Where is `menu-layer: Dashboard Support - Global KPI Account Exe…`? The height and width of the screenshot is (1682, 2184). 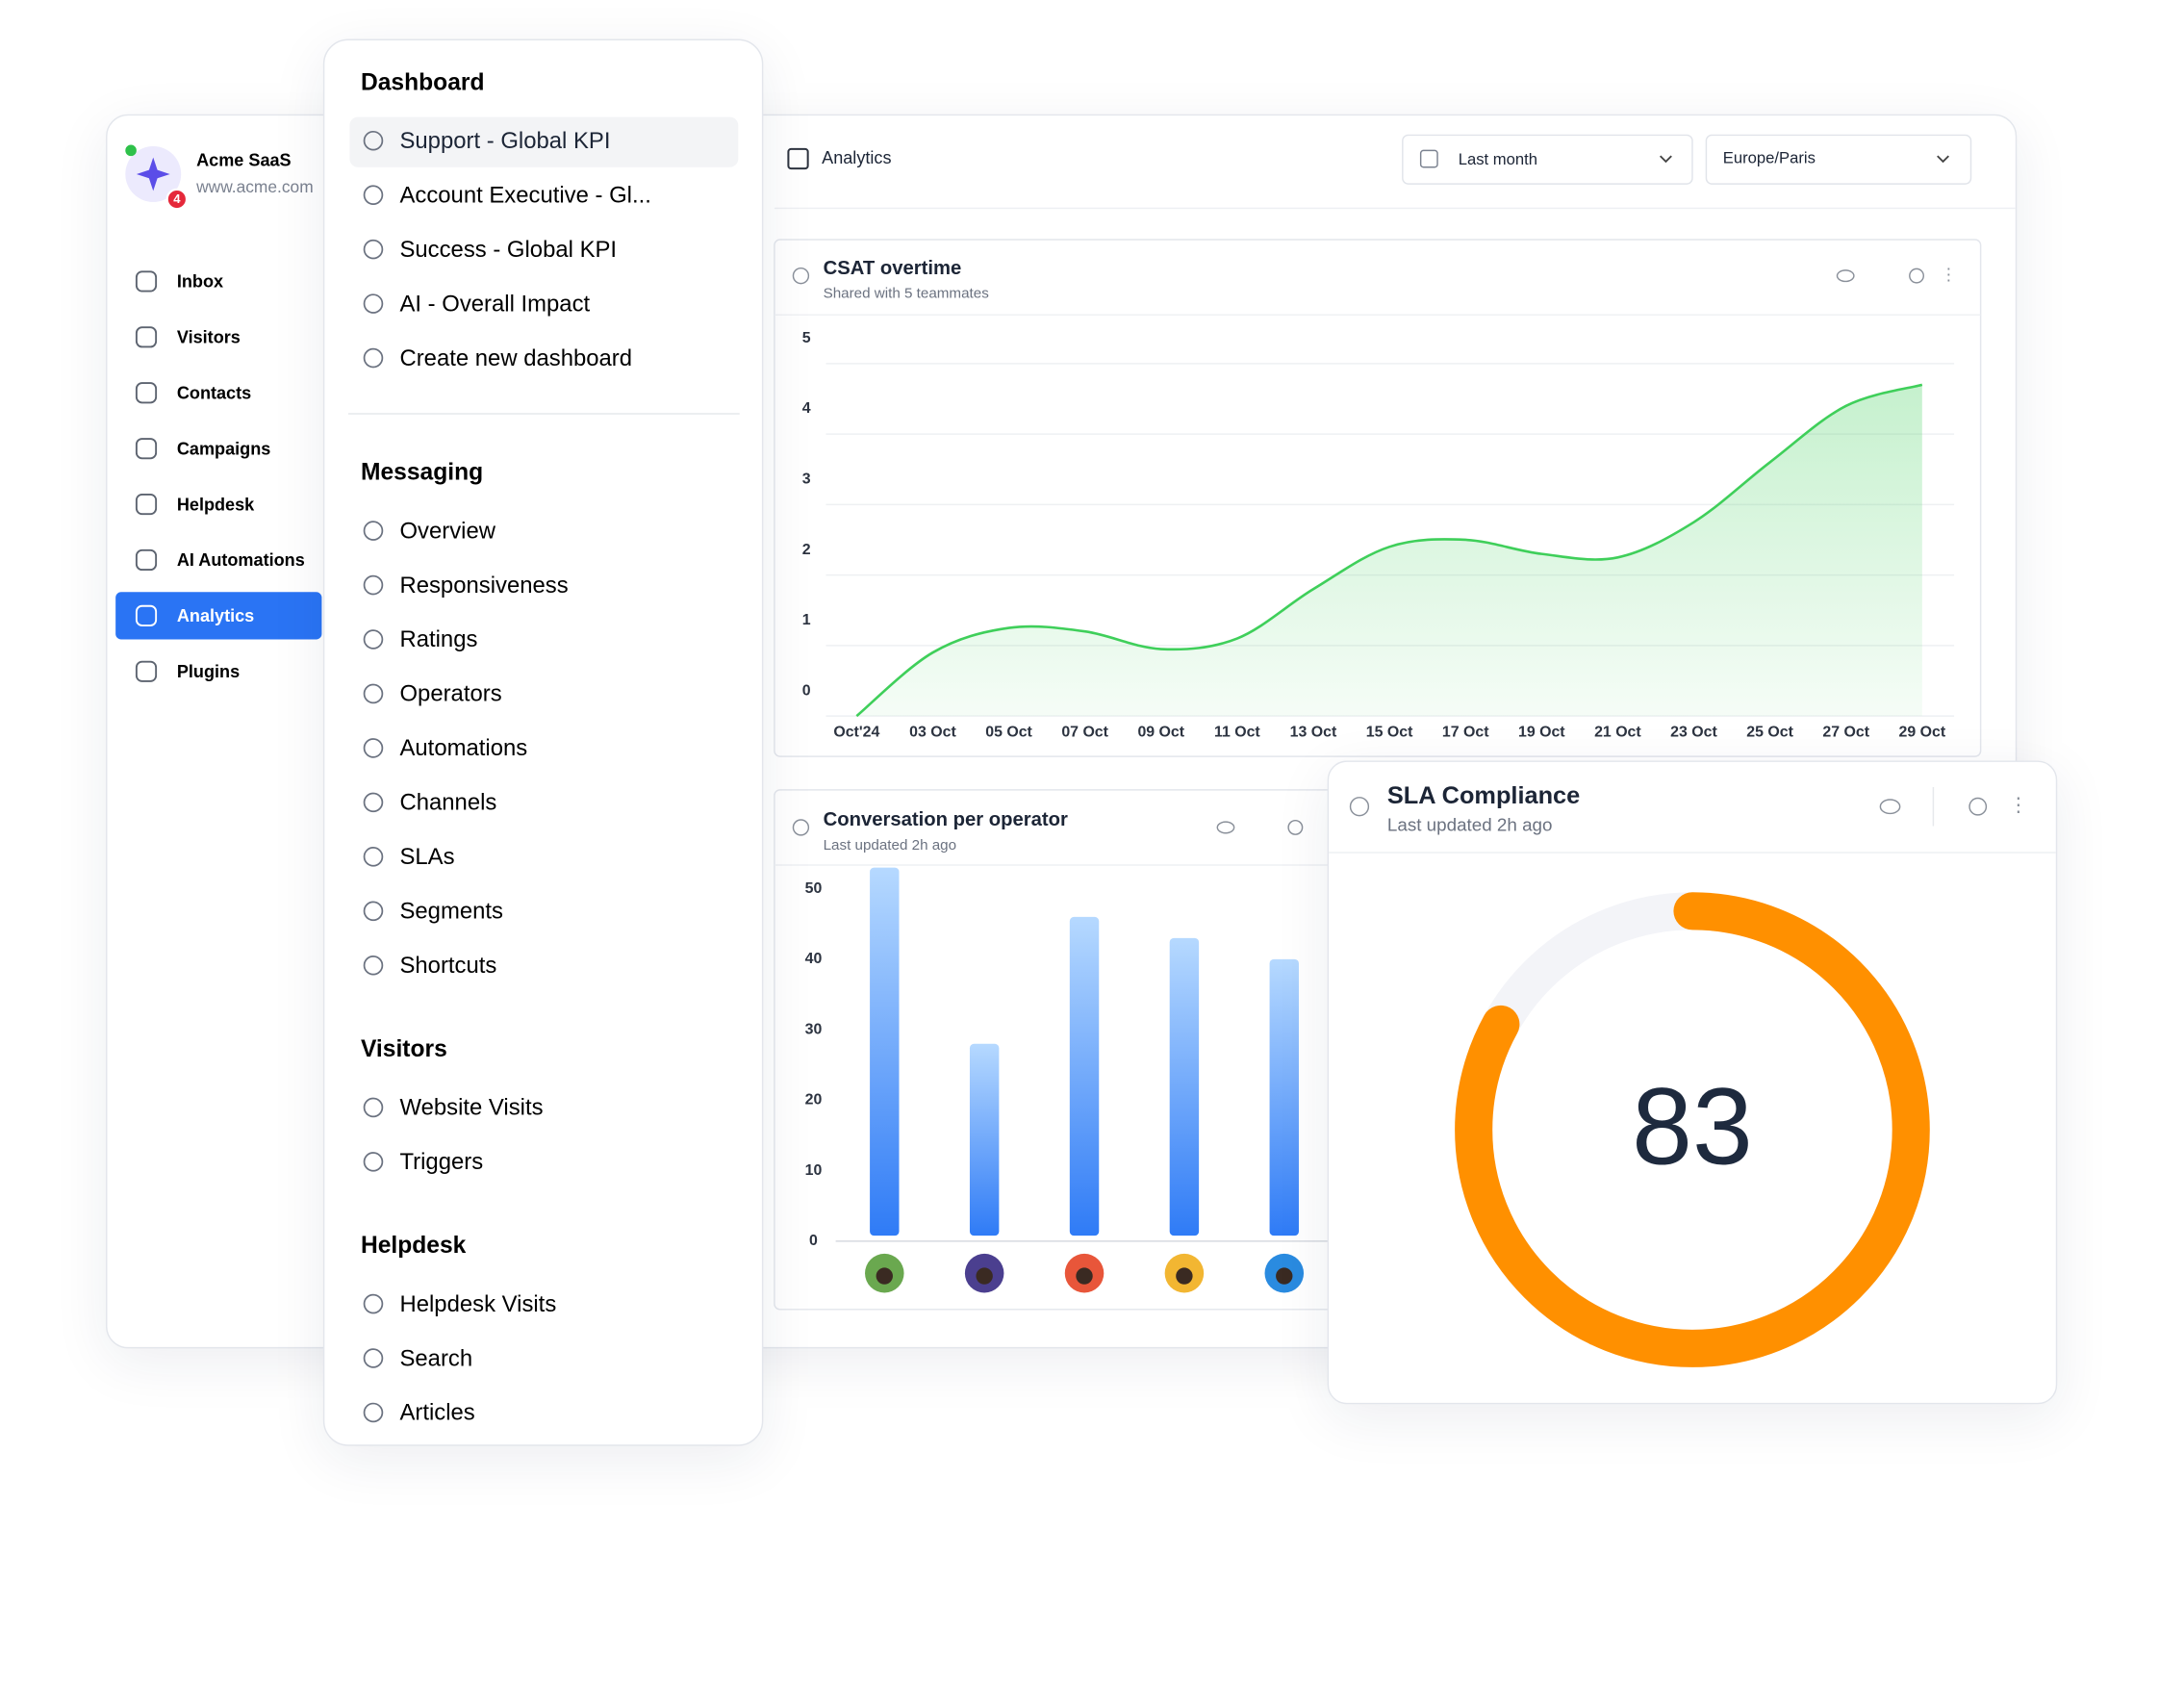
menu-layer: Dashboard Support - Global KPI Account Exe… is located at coordinates (544, 747).